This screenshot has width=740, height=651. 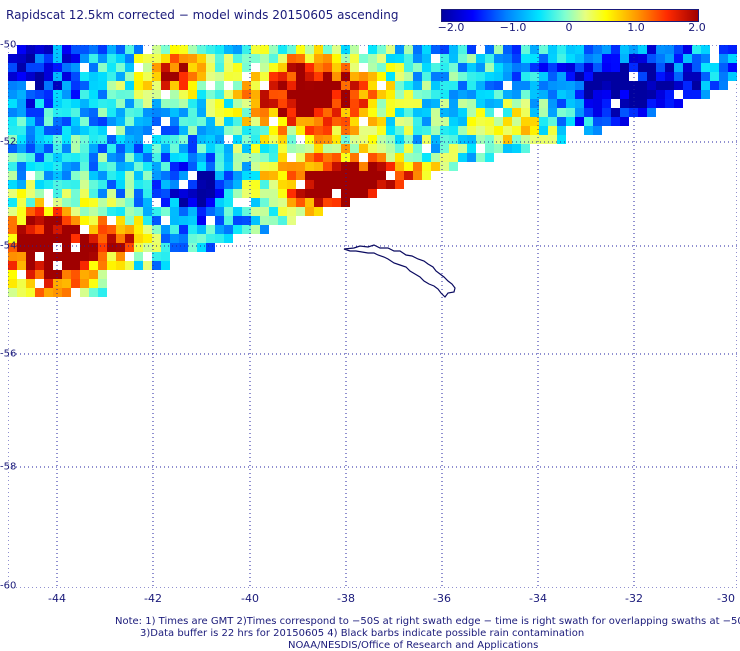 I want to click on colorbar-tick-label: −1.0, so click(x=513, y=27).